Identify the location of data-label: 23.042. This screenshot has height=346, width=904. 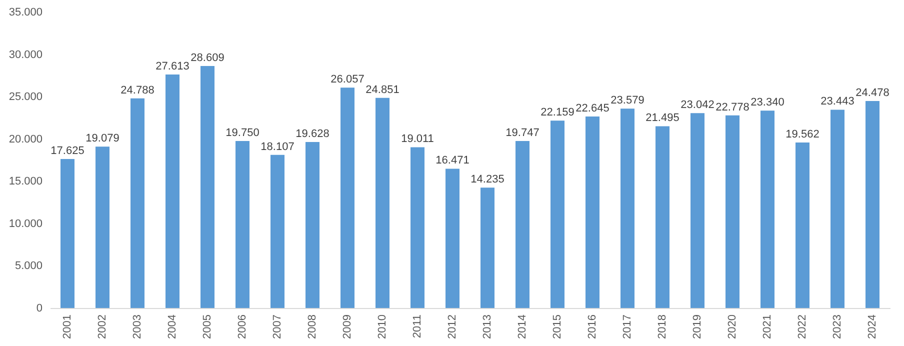
(697, 105).